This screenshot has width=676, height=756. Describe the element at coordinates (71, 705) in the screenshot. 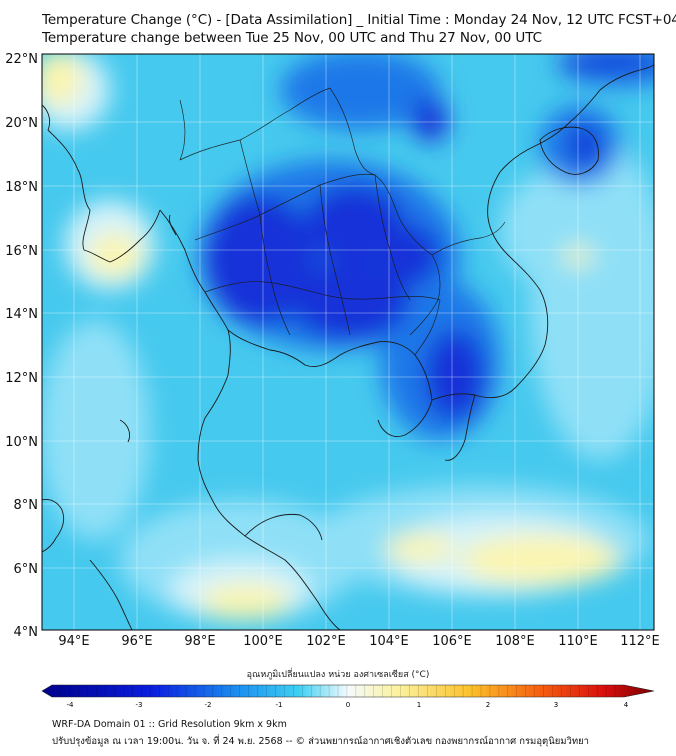

I see `cb-tick-m4: -4` at that location.